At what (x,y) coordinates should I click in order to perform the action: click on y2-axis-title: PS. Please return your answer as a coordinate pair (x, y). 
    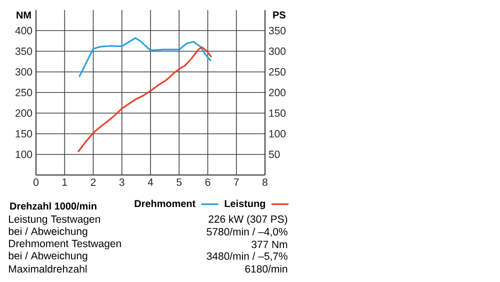
    Looking at the image, I should click on (279, 14).